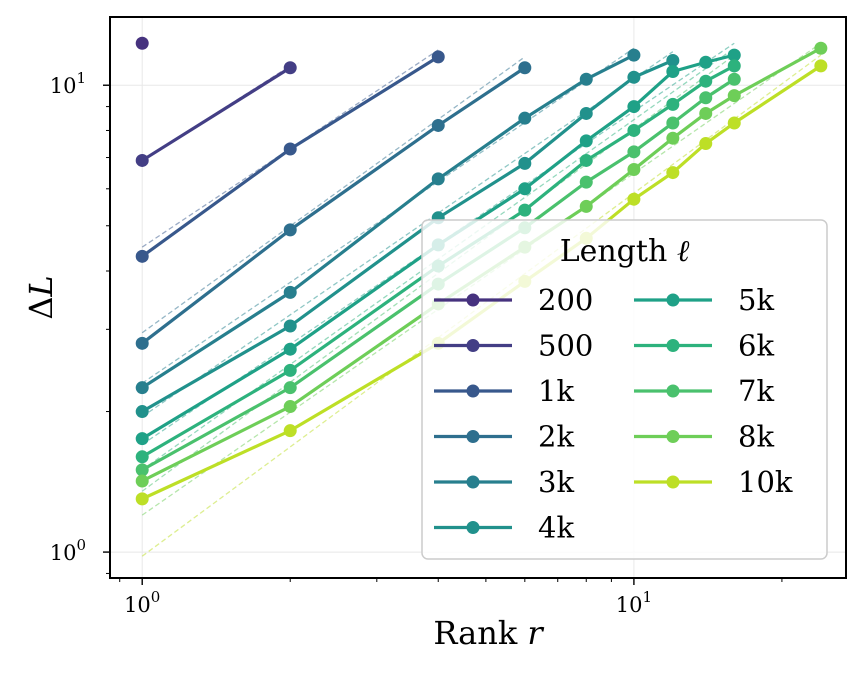  I want to click on legend-label: 6k, so click(756, 346).